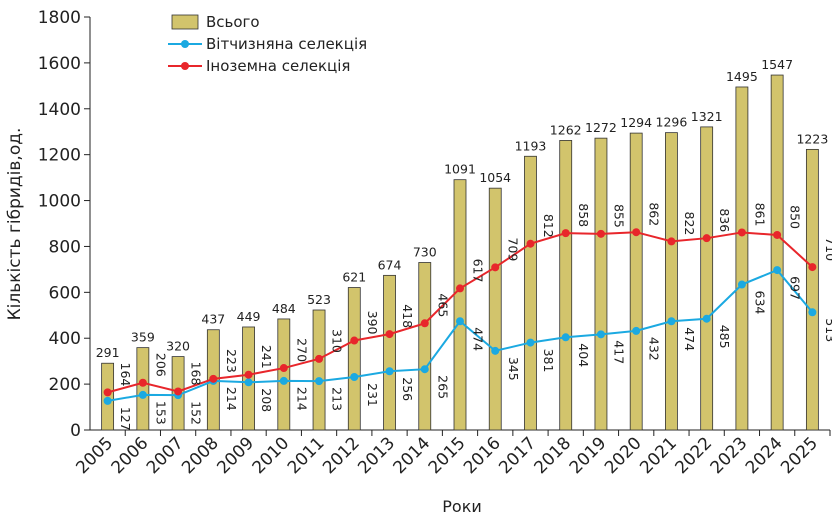 The width and height of the screenshot is (832, 520). I want to click on bar-value-label: 674, so click(390, 264).